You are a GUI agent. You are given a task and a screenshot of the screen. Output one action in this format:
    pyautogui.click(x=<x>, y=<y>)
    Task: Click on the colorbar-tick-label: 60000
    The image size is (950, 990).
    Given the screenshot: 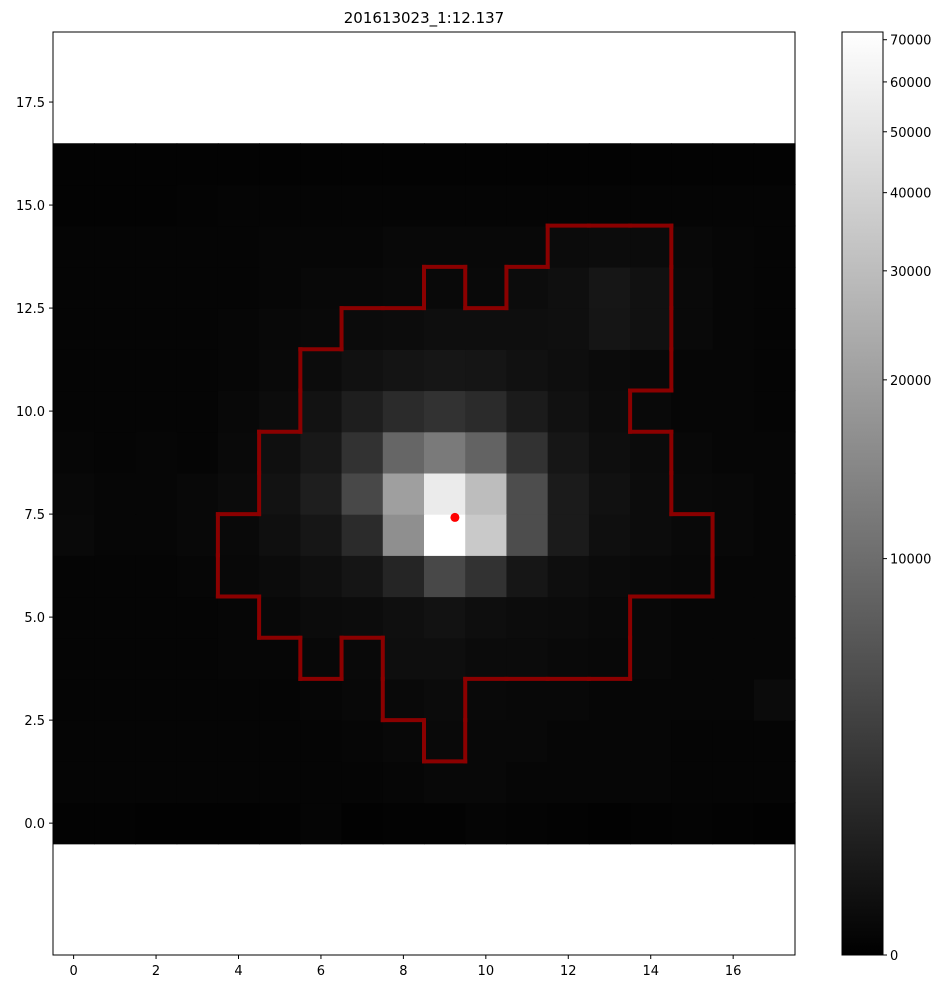 What is the action you would take?
    pyautogui.click(x=910, y=83)
    